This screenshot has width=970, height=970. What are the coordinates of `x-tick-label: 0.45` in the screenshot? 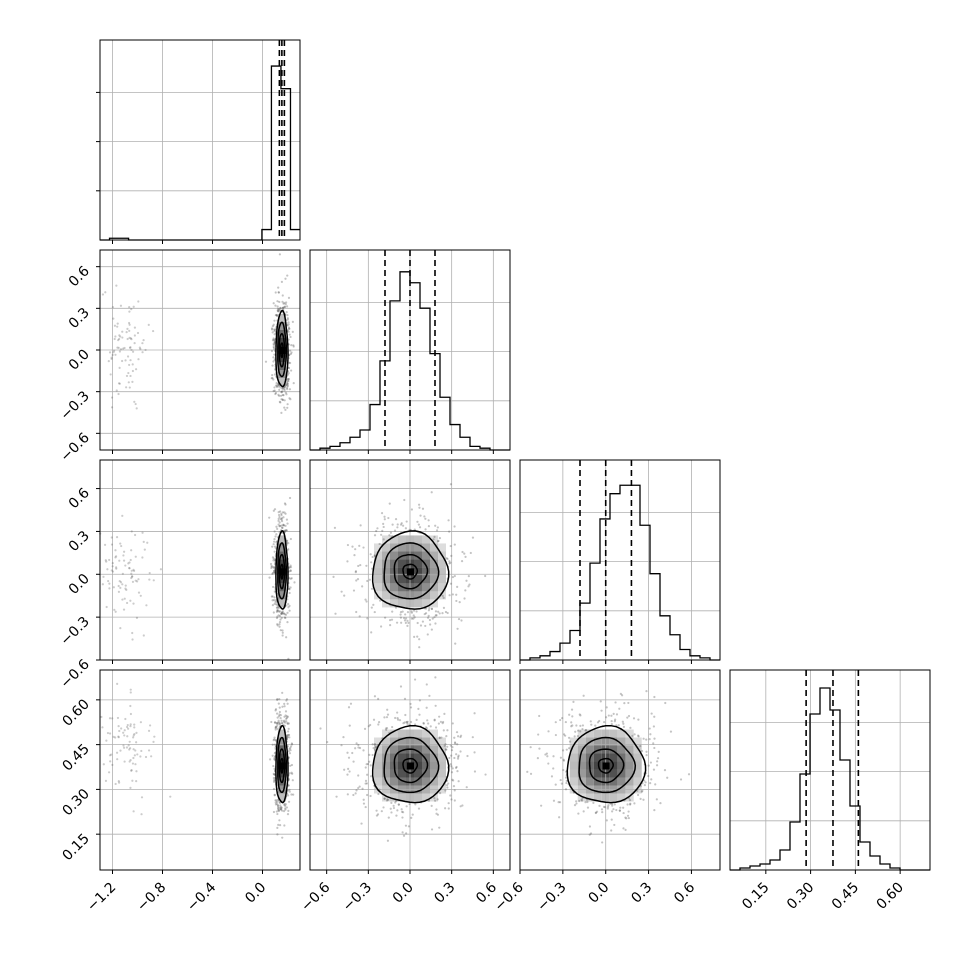 It's located at (845, 896).